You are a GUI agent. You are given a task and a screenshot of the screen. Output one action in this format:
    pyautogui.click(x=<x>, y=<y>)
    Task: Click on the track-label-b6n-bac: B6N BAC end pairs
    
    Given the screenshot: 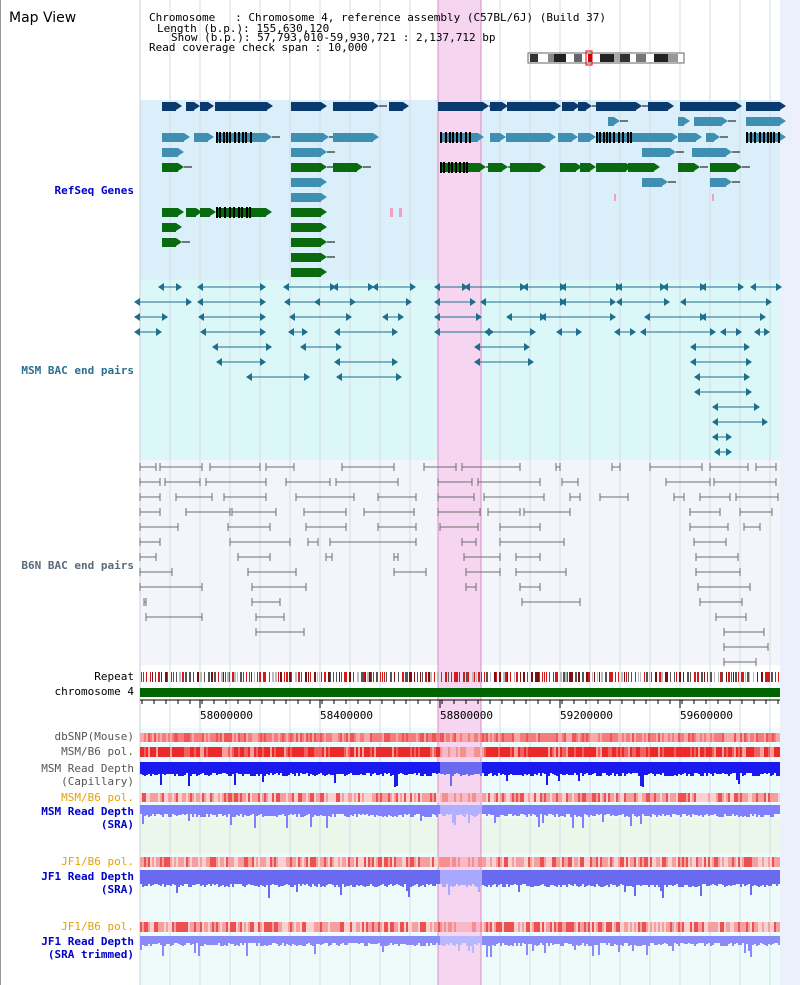 What is the action you would take?
    pyautogui.click(x=77, y=565)
    